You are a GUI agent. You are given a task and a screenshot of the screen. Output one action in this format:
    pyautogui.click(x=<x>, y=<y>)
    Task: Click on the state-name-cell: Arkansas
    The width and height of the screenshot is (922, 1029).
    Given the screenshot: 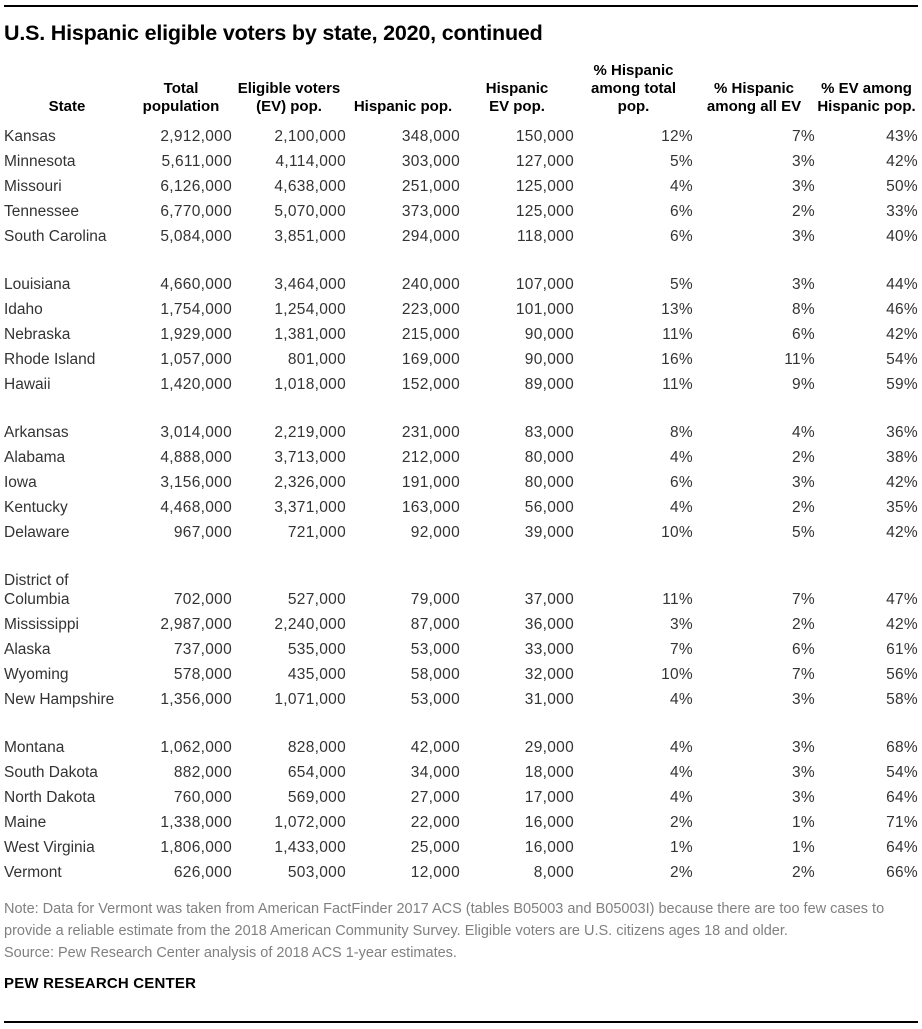 What is the action you would take?
    pyautogui.click(x=36, y=432)
    